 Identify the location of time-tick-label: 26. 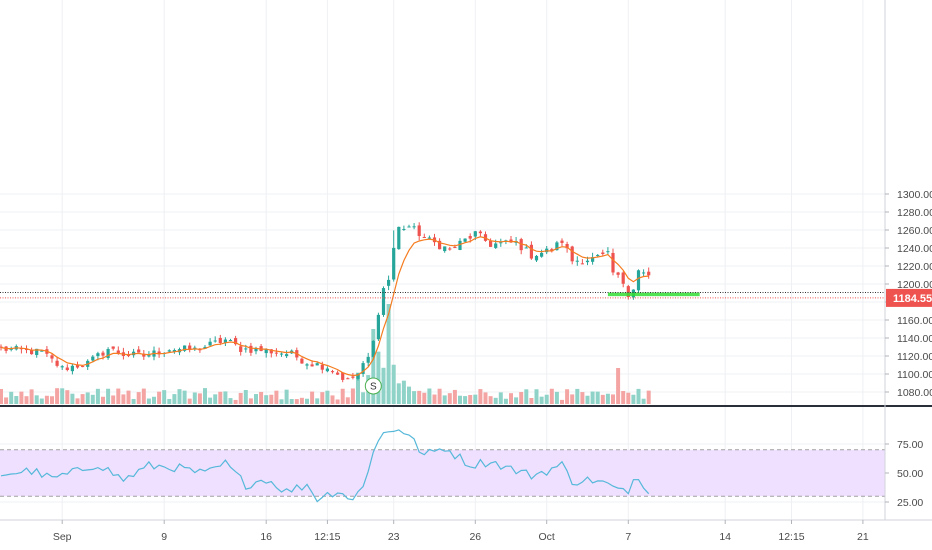
(475, 537).